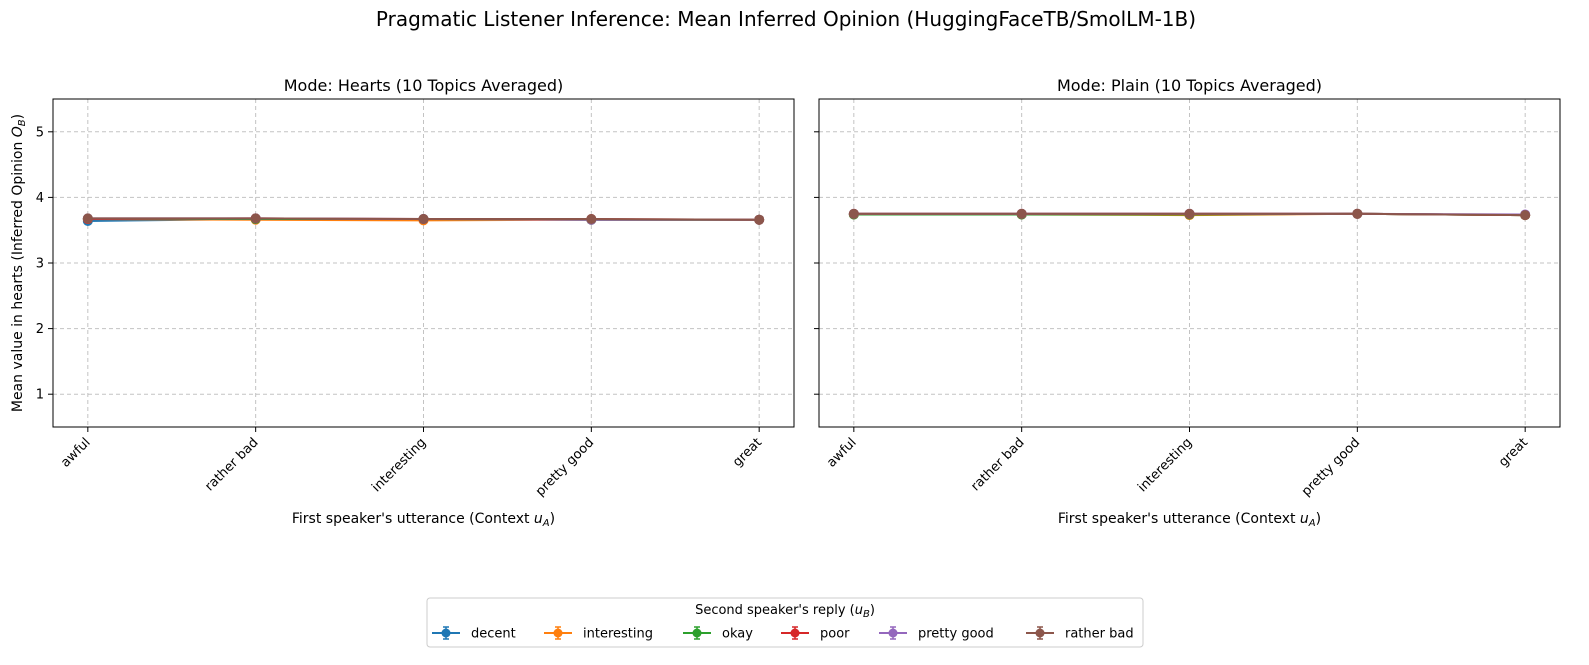  Describe the element at coordinates (40, 198) in the screenshot. I see `y-tick-label: 4` at that location.